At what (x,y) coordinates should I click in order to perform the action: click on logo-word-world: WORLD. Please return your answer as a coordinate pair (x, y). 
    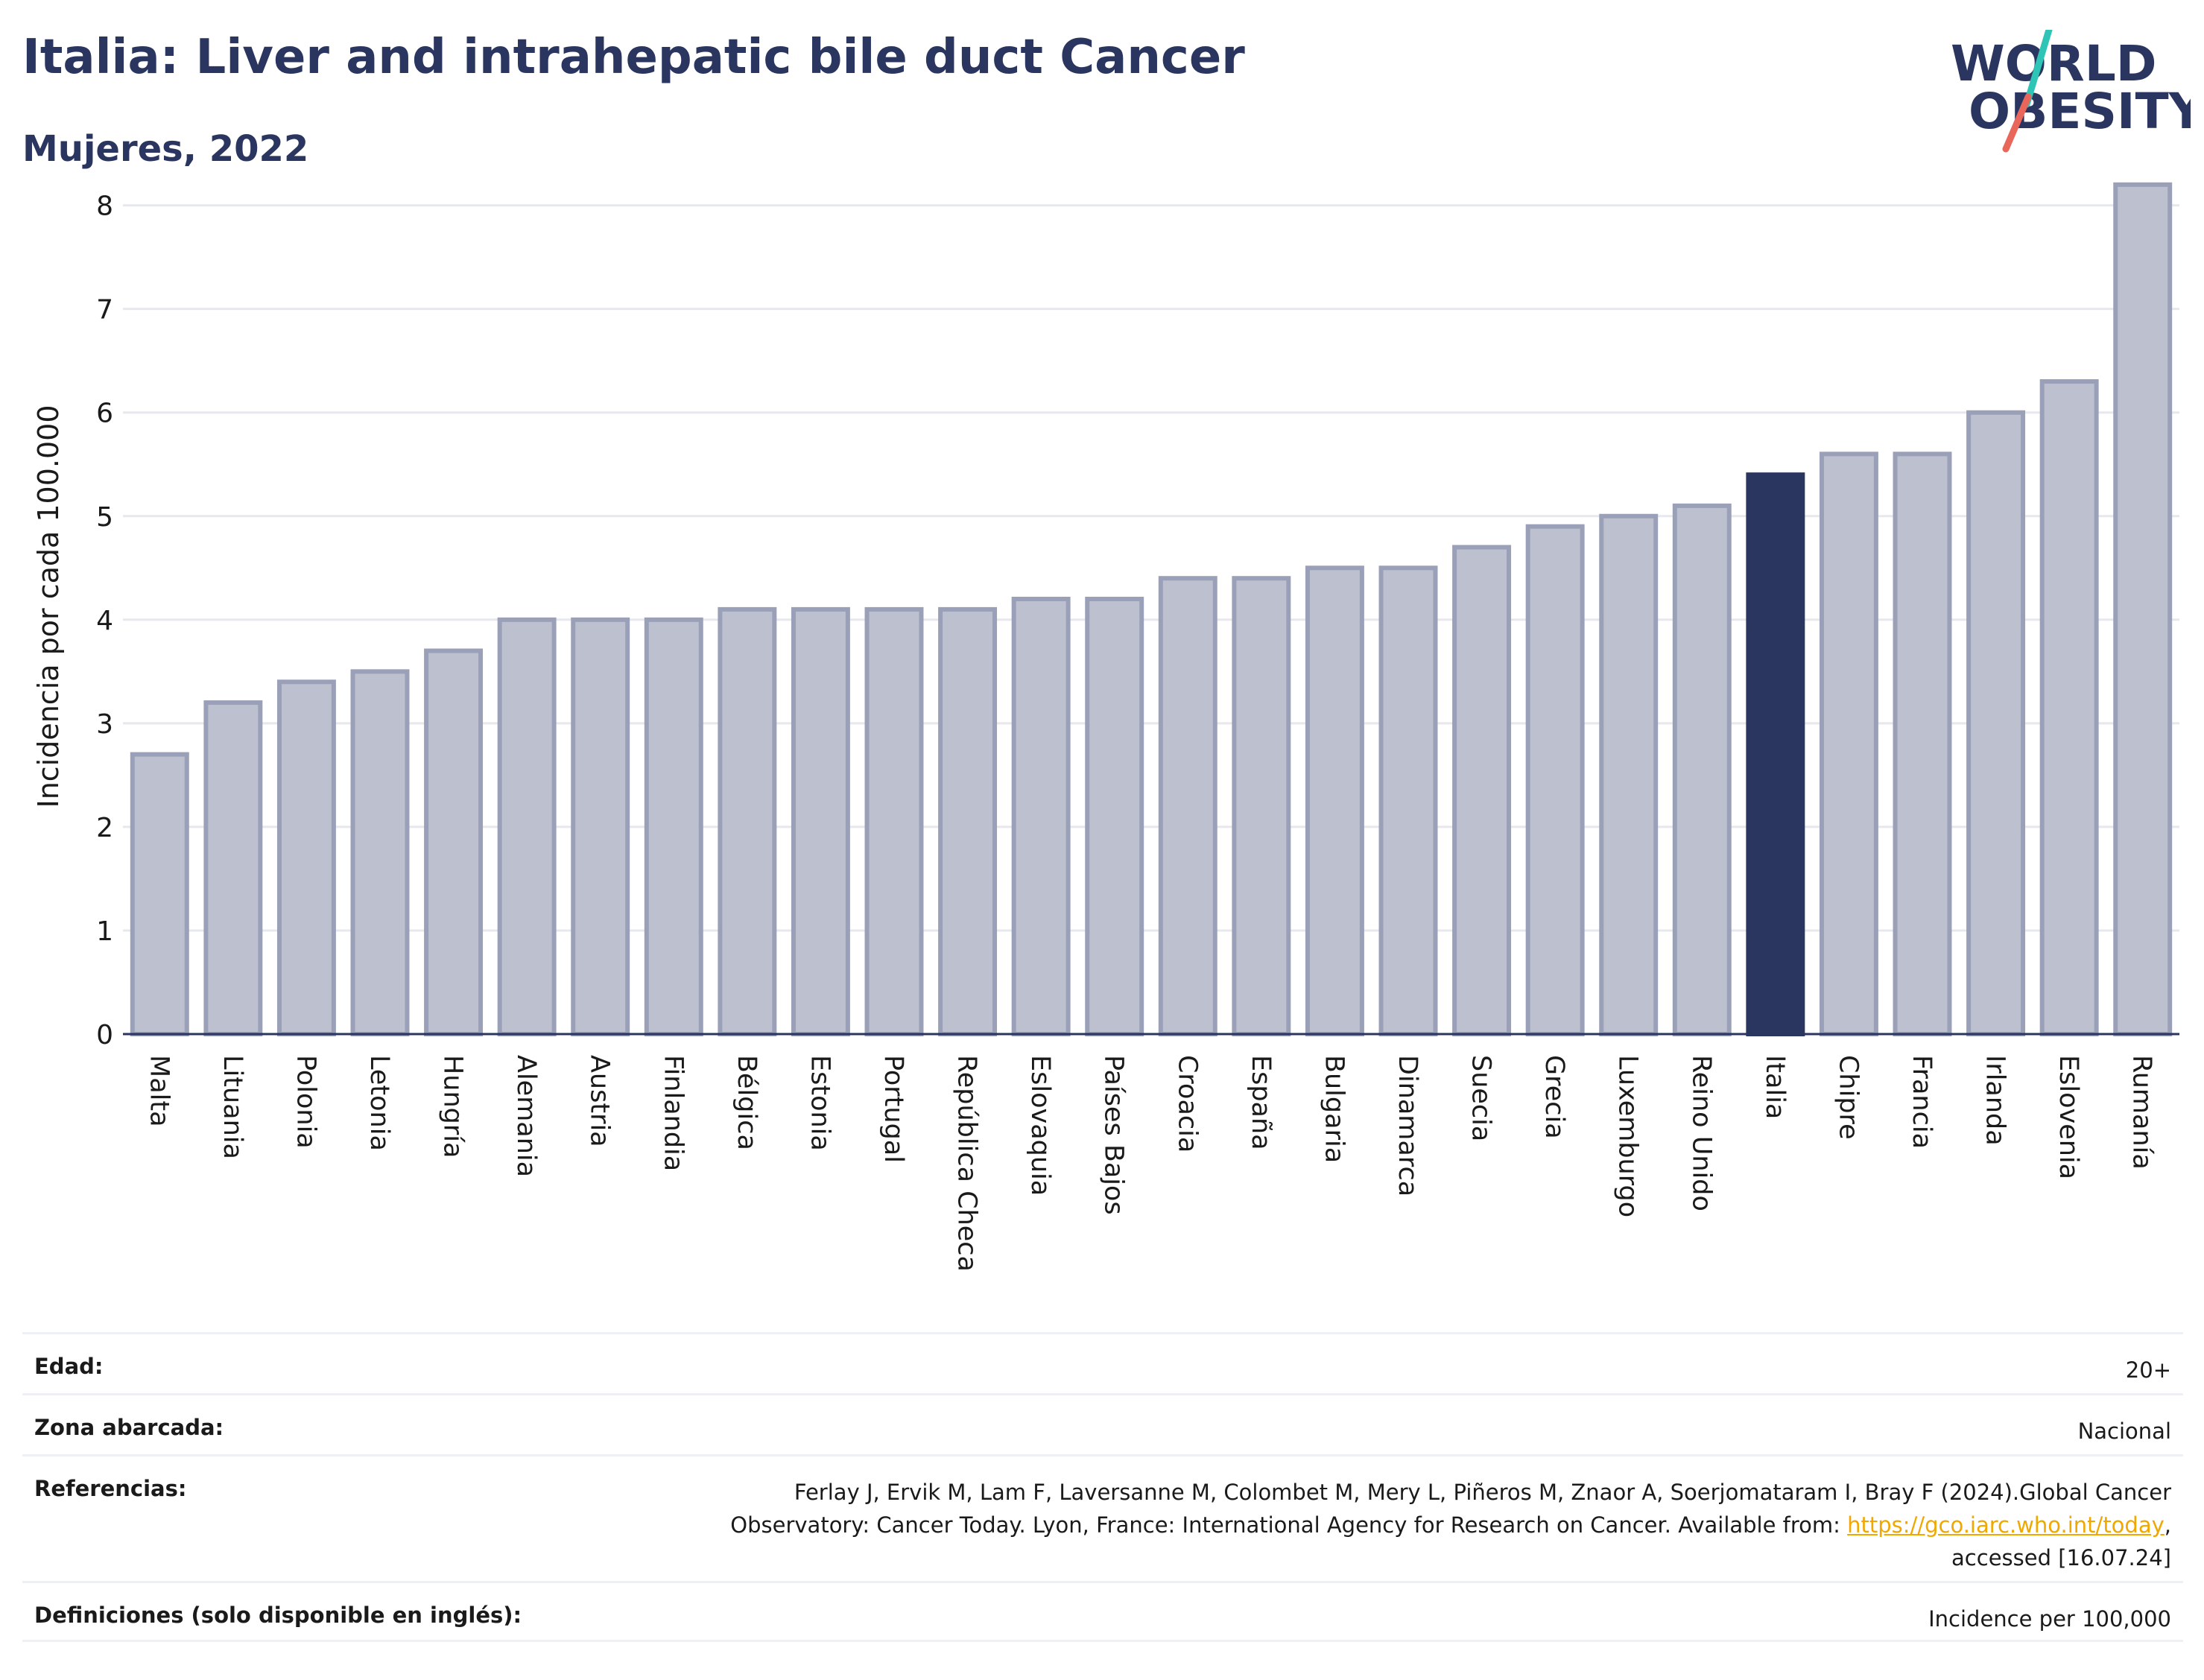
    Looking at the image, I should click on (2054, 63).